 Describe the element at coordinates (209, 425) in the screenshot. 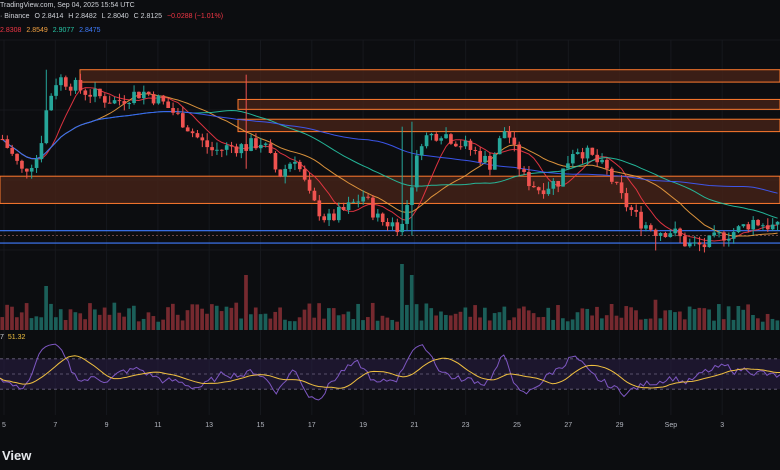

I see `x-tick-label: 13` at that location.